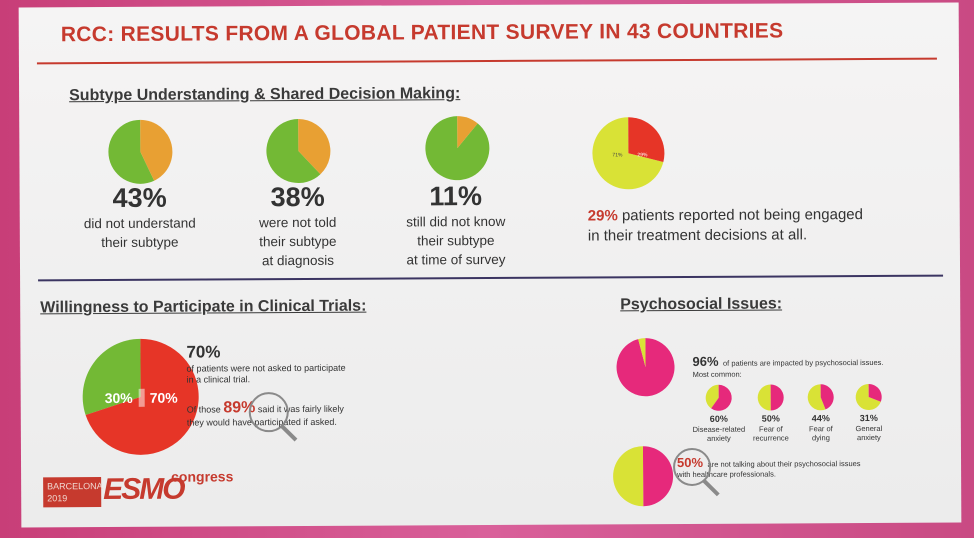 The image size is (974, 538). I want to click on pie-11-green-slice, so click(457, 148).